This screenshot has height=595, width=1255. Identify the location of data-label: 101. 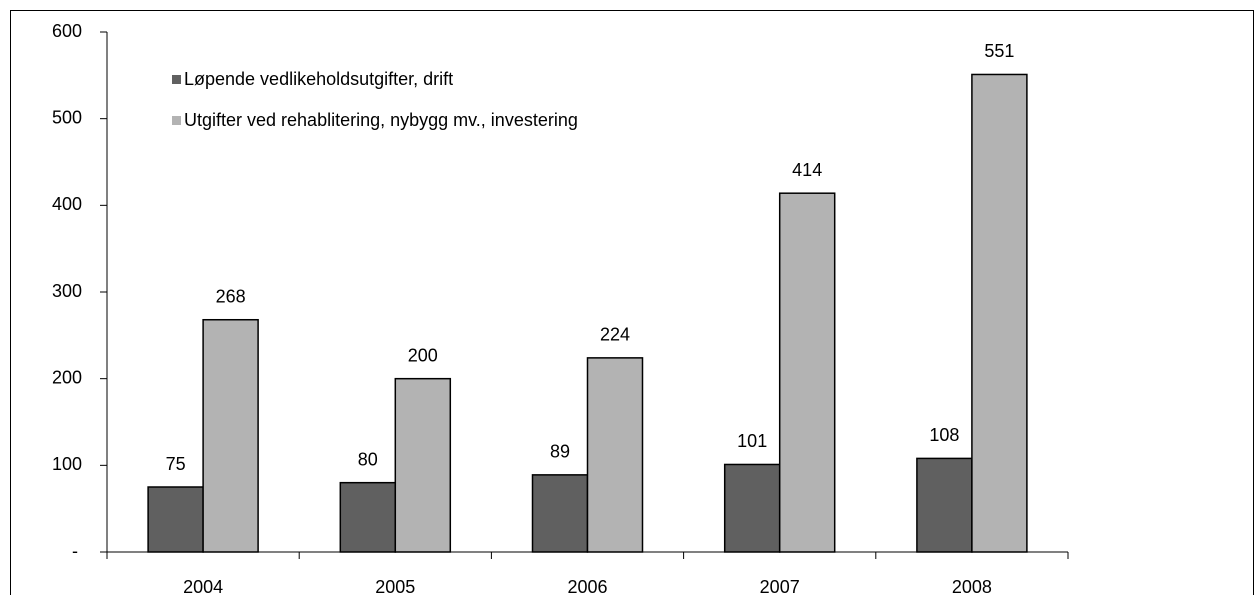
(752, 441).